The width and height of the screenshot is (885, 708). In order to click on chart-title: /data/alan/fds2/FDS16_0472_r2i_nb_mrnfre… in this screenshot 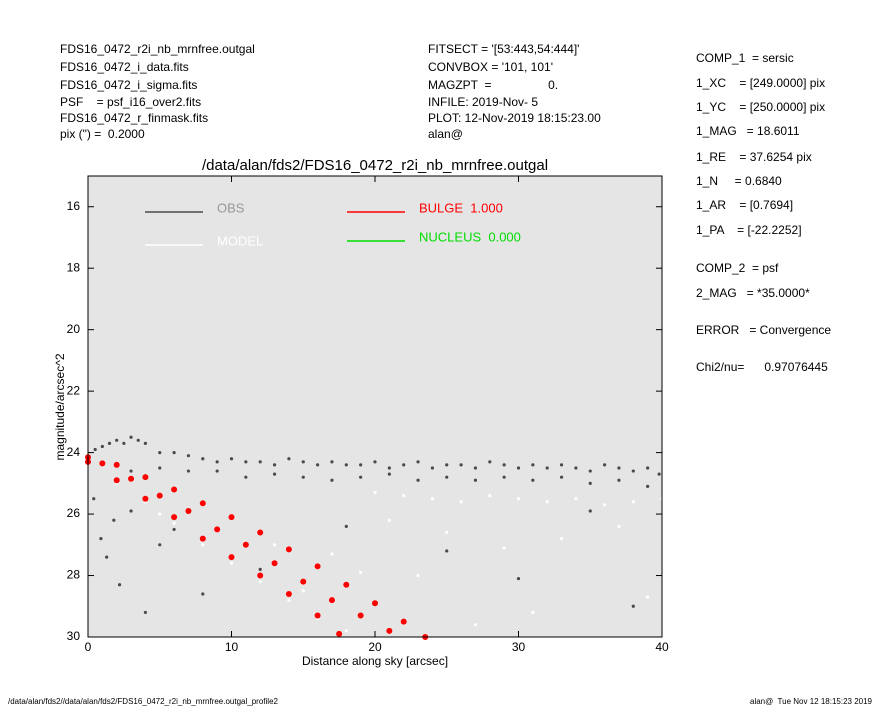, I will do `click(375, 165)`.